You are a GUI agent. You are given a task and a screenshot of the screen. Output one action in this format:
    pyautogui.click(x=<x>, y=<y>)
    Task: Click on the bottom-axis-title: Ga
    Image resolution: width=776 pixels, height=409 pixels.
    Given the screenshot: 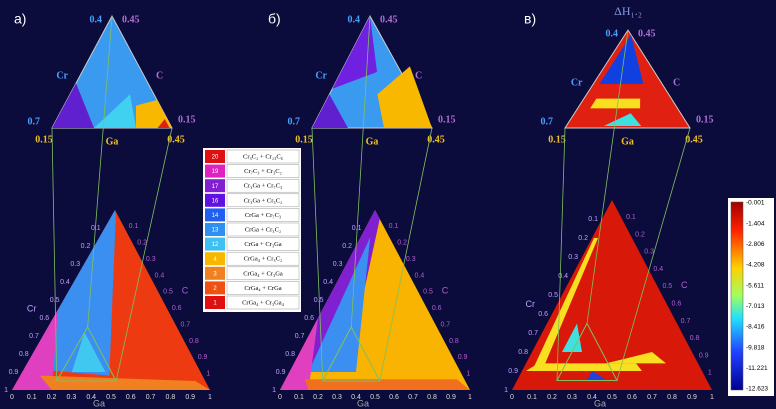 What is the action you would take?
    pyautogui.click(x=99, y=403)
    